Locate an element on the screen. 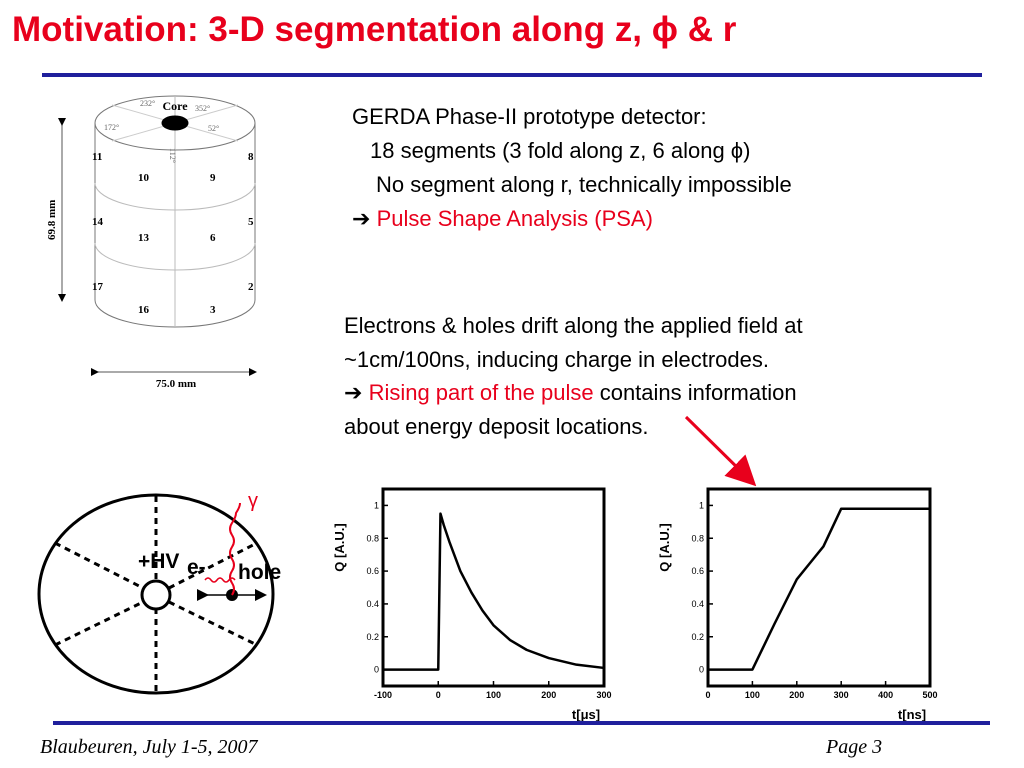  gerda-line-2: 18 segments (3 fold along z, 6 along ϕ) is located at coordinates (560, 150).